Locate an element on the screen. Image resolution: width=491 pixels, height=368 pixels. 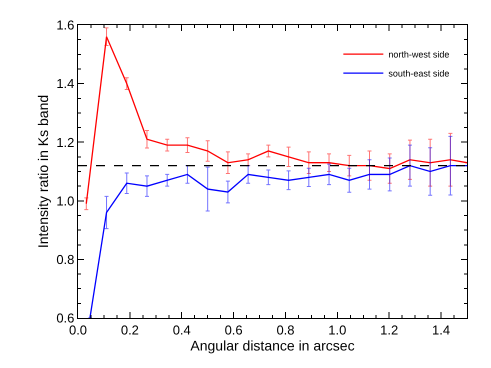
y-tick-label: 1.2 is located at coordinates (65, 142).